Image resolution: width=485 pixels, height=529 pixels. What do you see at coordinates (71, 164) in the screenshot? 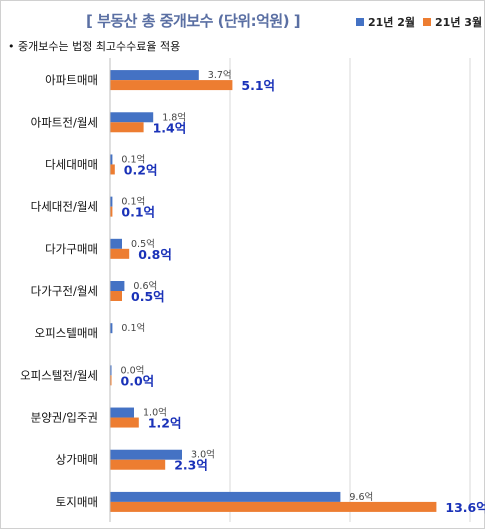
I see `category-label: 다세대매매` at bounding box center [71, 164].